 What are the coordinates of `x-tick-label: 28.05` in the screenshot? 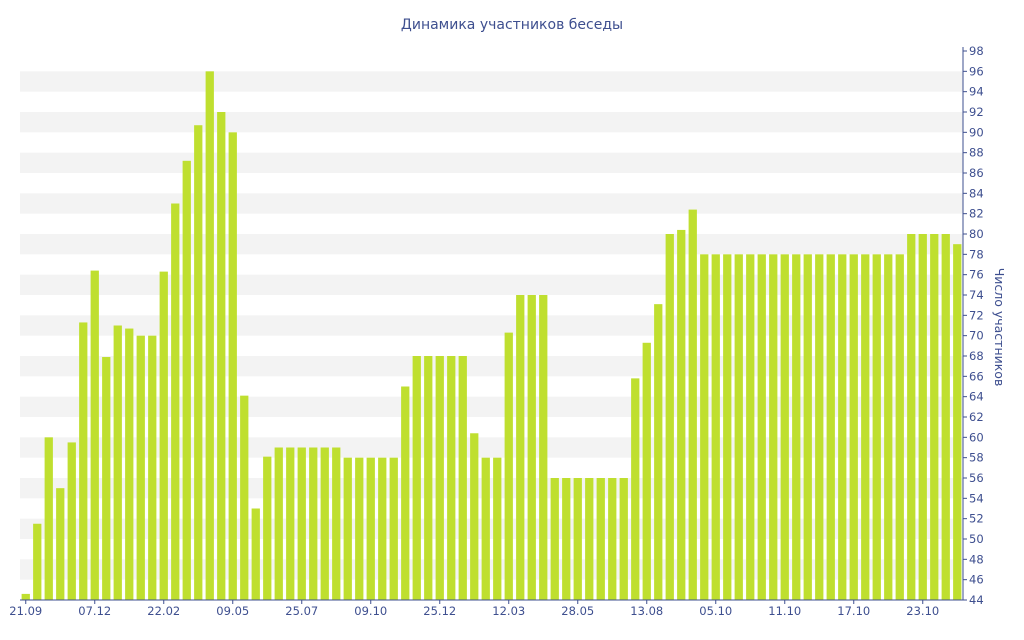 It's located at (577, 611).